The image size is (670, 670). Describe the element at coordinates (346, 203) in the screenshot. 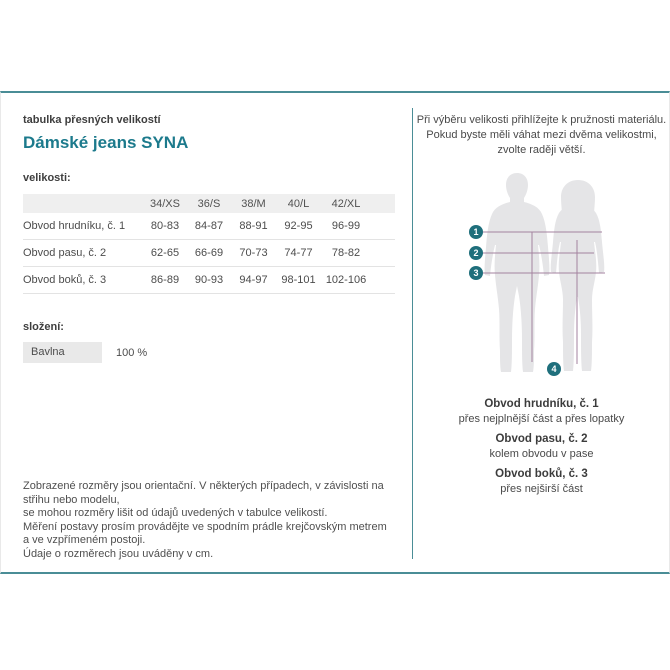

I see `header-size: 42/XL` at that location.